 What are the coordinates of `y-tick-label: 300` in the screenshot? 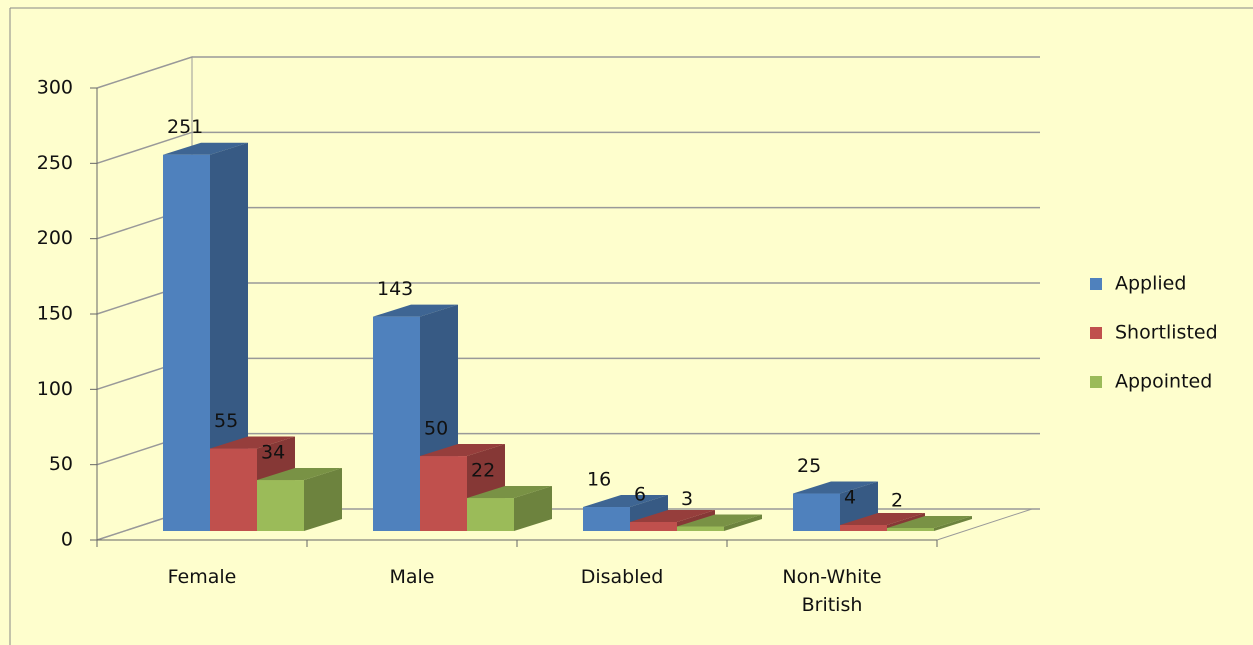 It's located at (55, 88).